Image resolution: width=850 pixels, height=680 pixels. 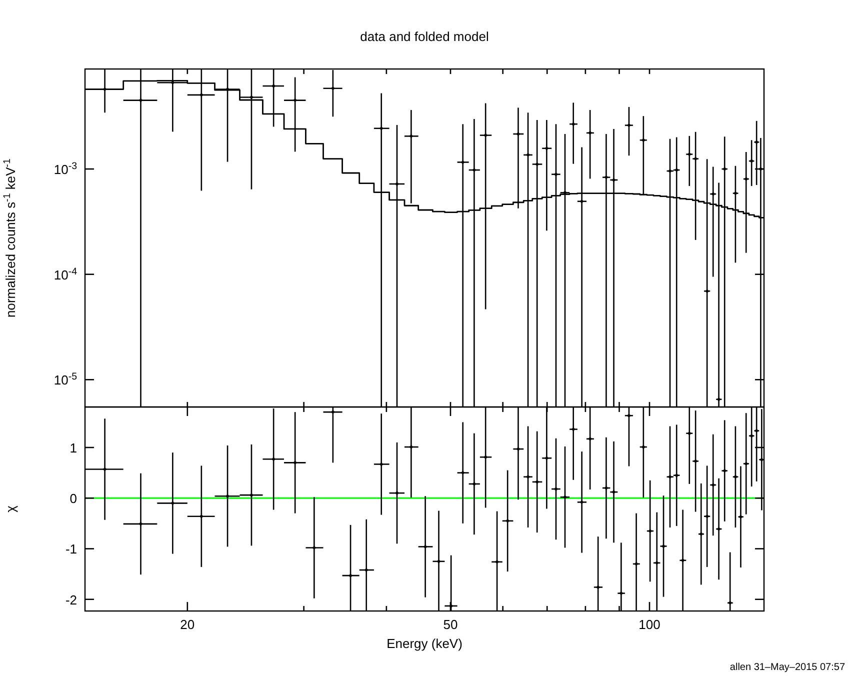 What do you see at coordinates (66, 379) in the screenshot?
I see `y-tick-label: 10$^{-5}$` at bounding box center [66, 379].